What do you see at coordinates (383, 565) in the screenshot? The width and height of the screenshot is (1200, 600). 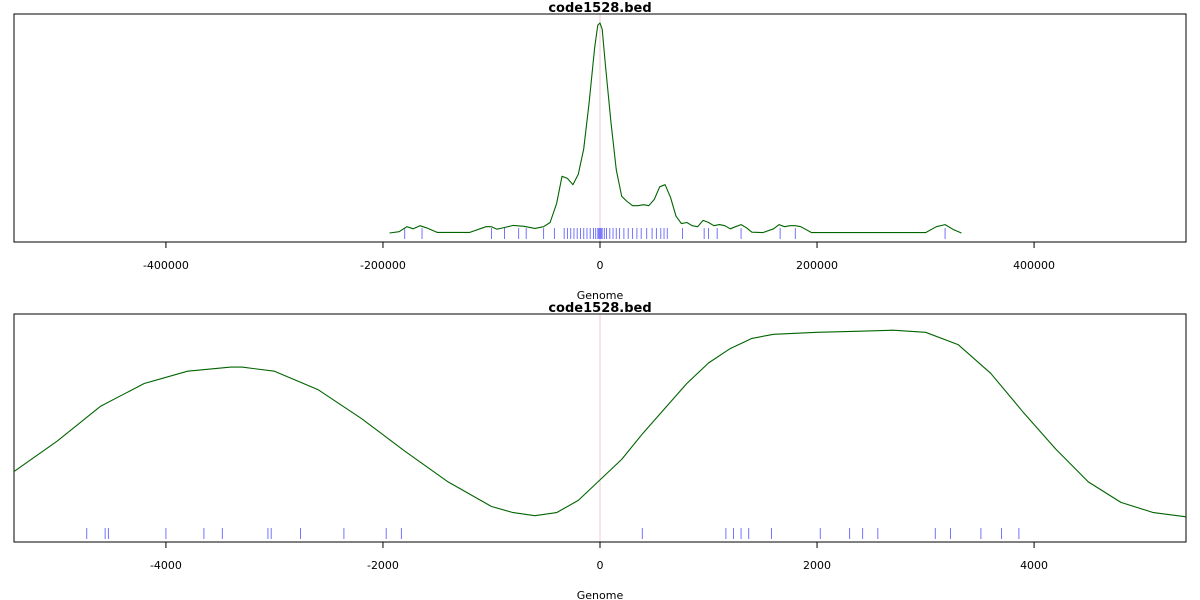 I see `x-tick-label: -2000` at bounding box center [383, 565].